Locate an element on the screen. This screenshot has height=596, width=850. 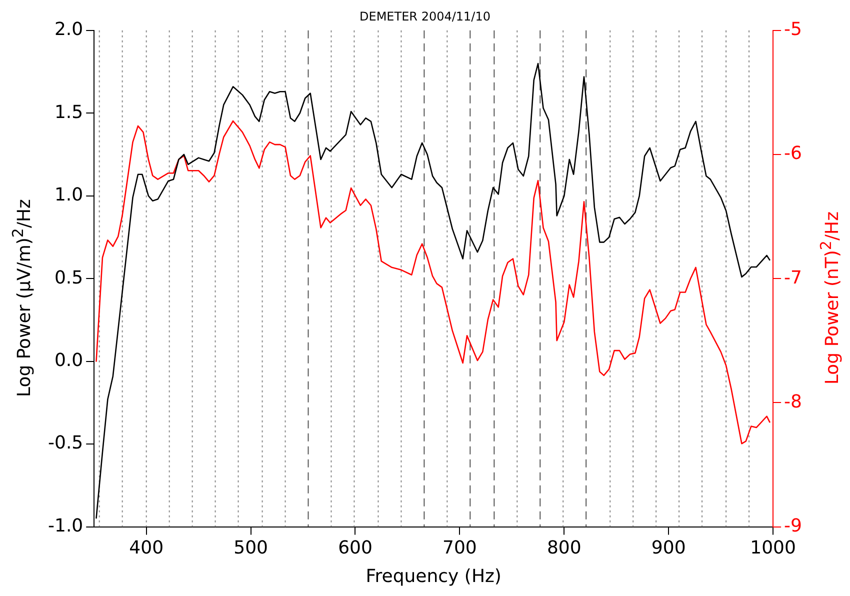
chart-title: DEMETER 2004/11/10 is located at coordinates (425, 16).